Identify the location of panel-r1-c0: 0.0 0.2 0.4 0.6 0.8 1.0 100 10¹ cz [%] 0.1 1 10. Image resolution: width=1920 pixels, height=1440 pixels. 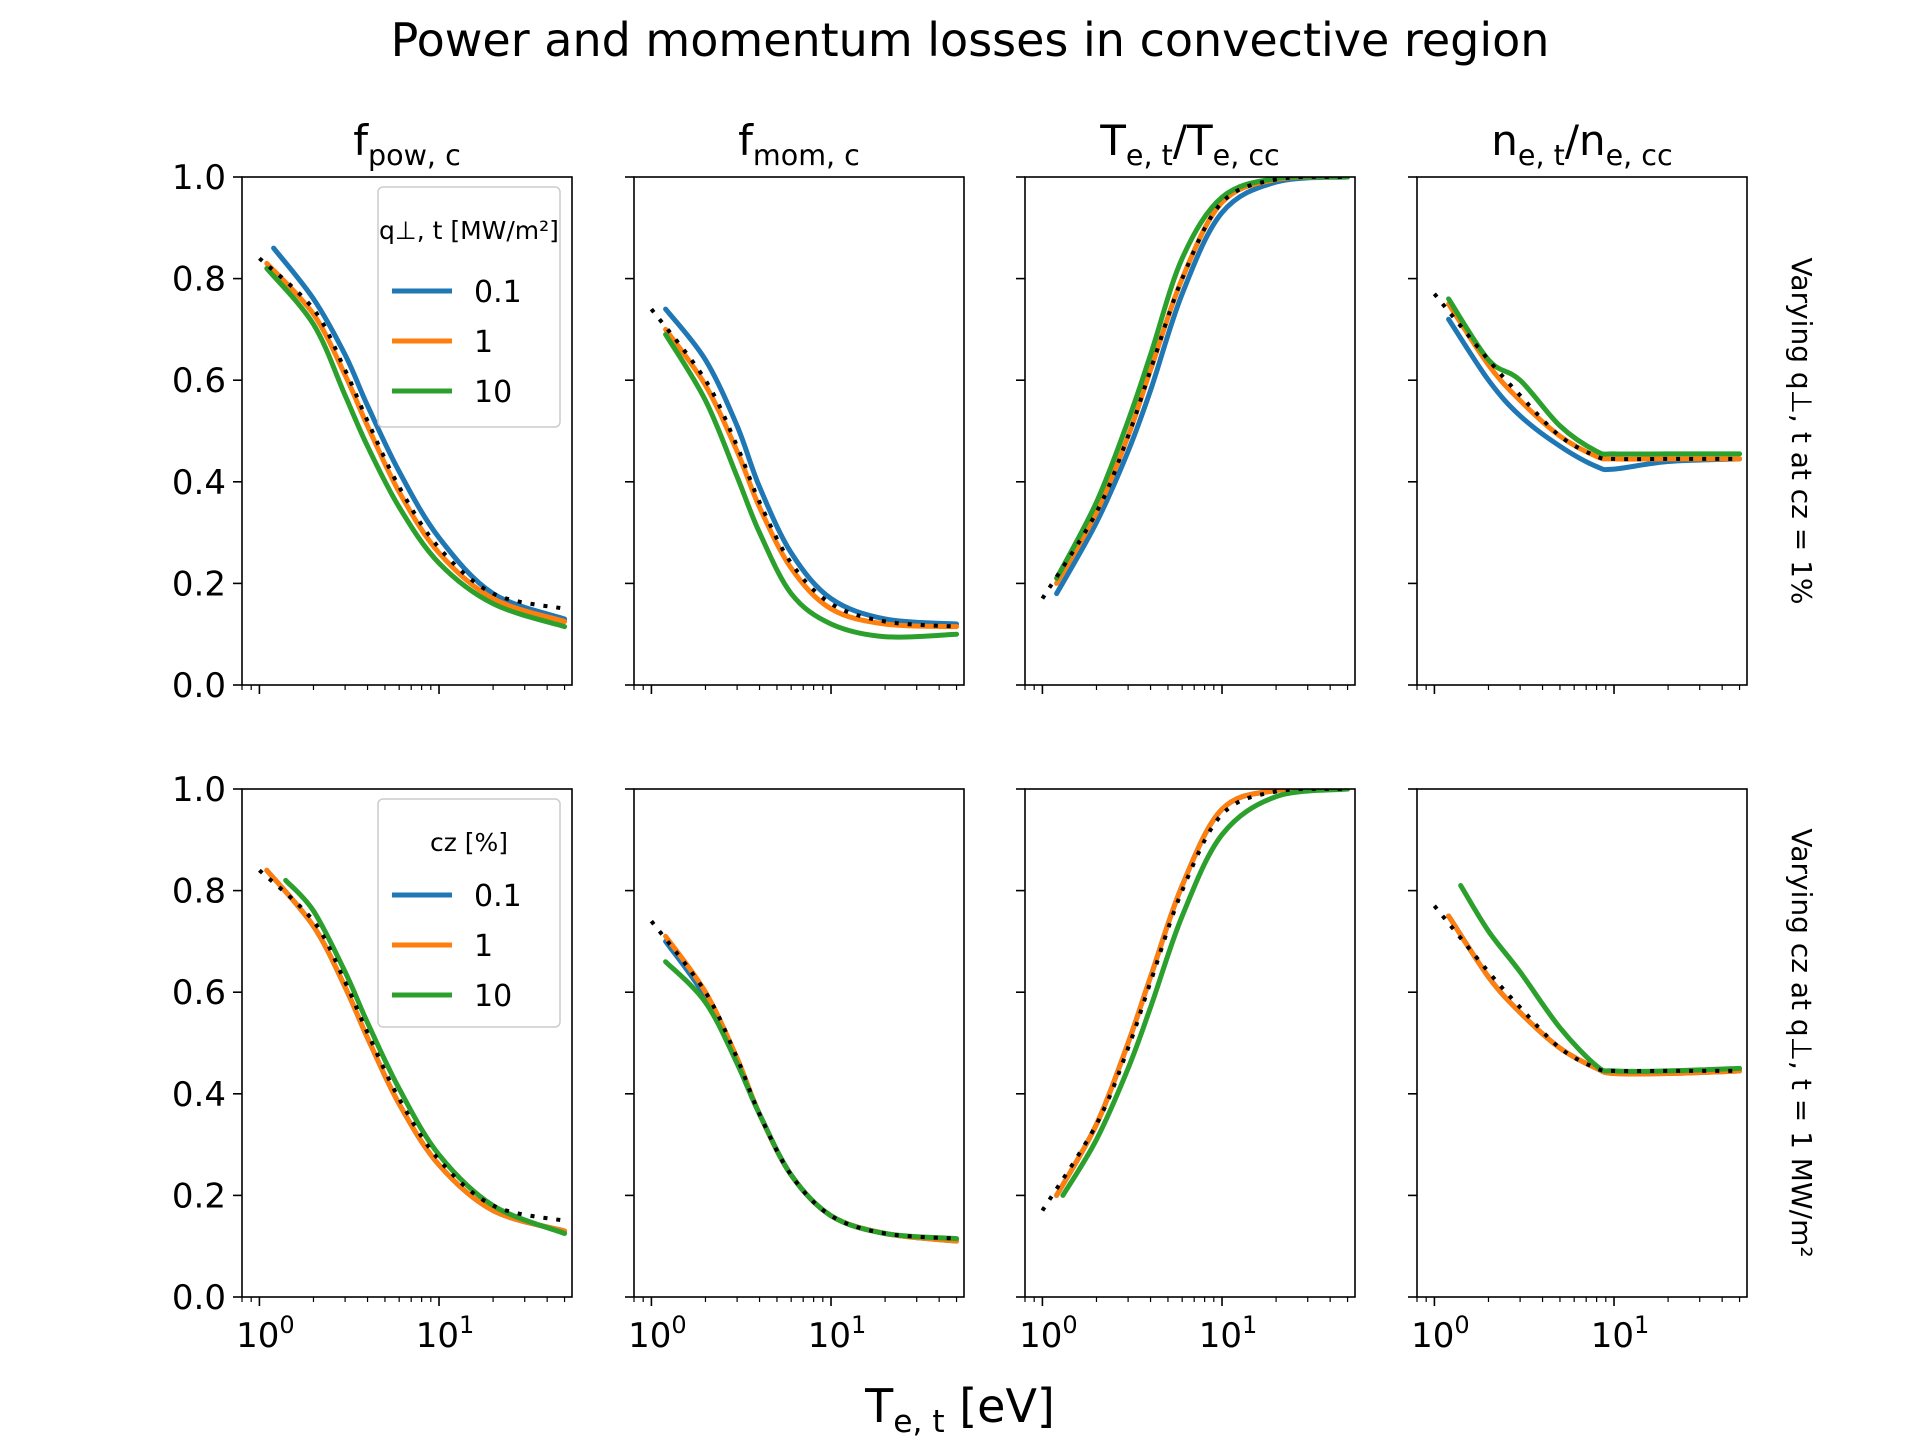
(372, 1063).